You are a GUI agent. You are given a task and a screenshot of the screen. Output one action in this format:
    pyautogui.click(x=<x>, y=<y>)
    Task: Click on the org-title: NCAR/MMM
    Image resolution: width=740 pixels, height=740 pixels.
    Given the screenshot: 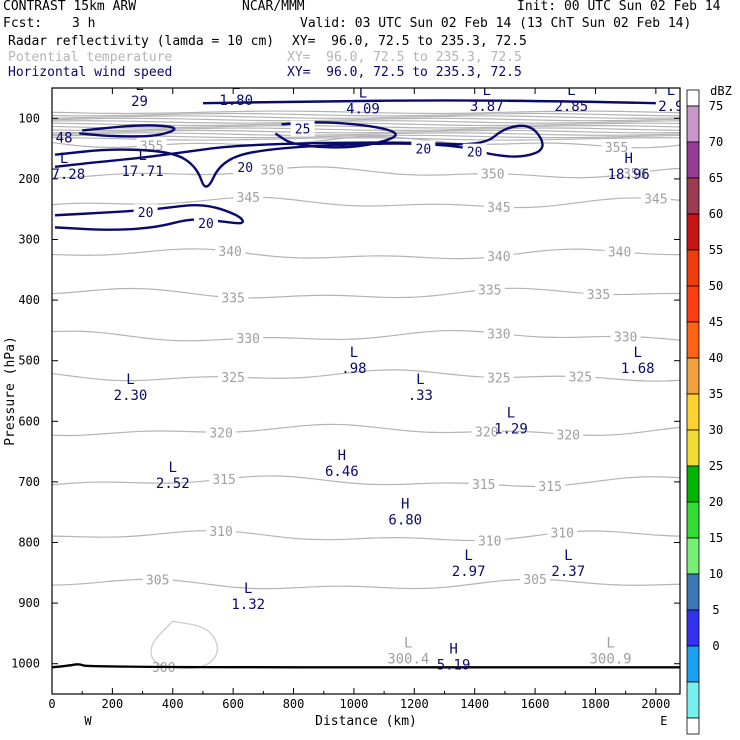 What is the action you would take?
    pyautogui.click(x=273, y=7)
    